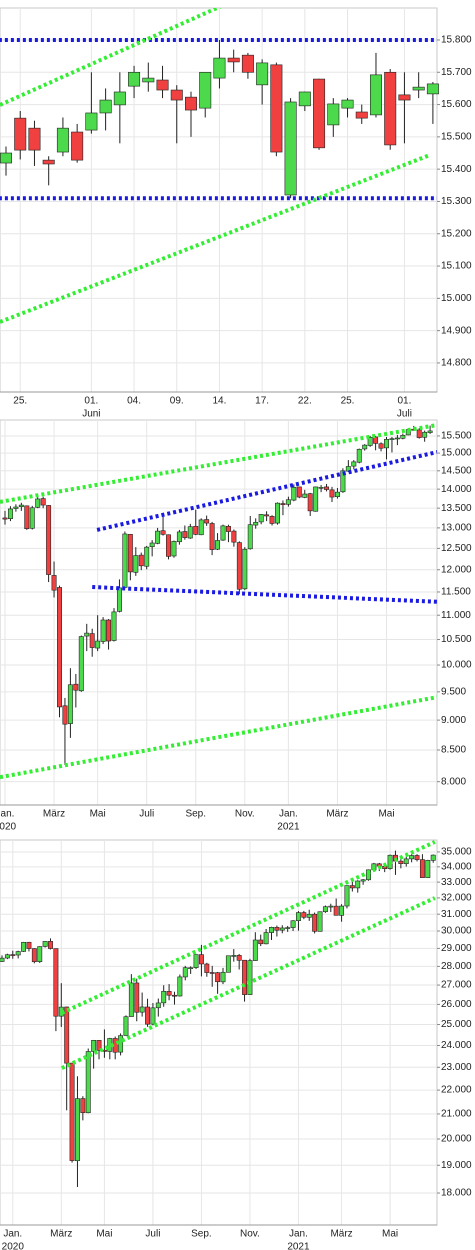 The height and width of the screenshot is (1250, 475). Describe the element at coordinates (456, 201) in the screenshot. I see `y-tick-label: 15.300` at that location.